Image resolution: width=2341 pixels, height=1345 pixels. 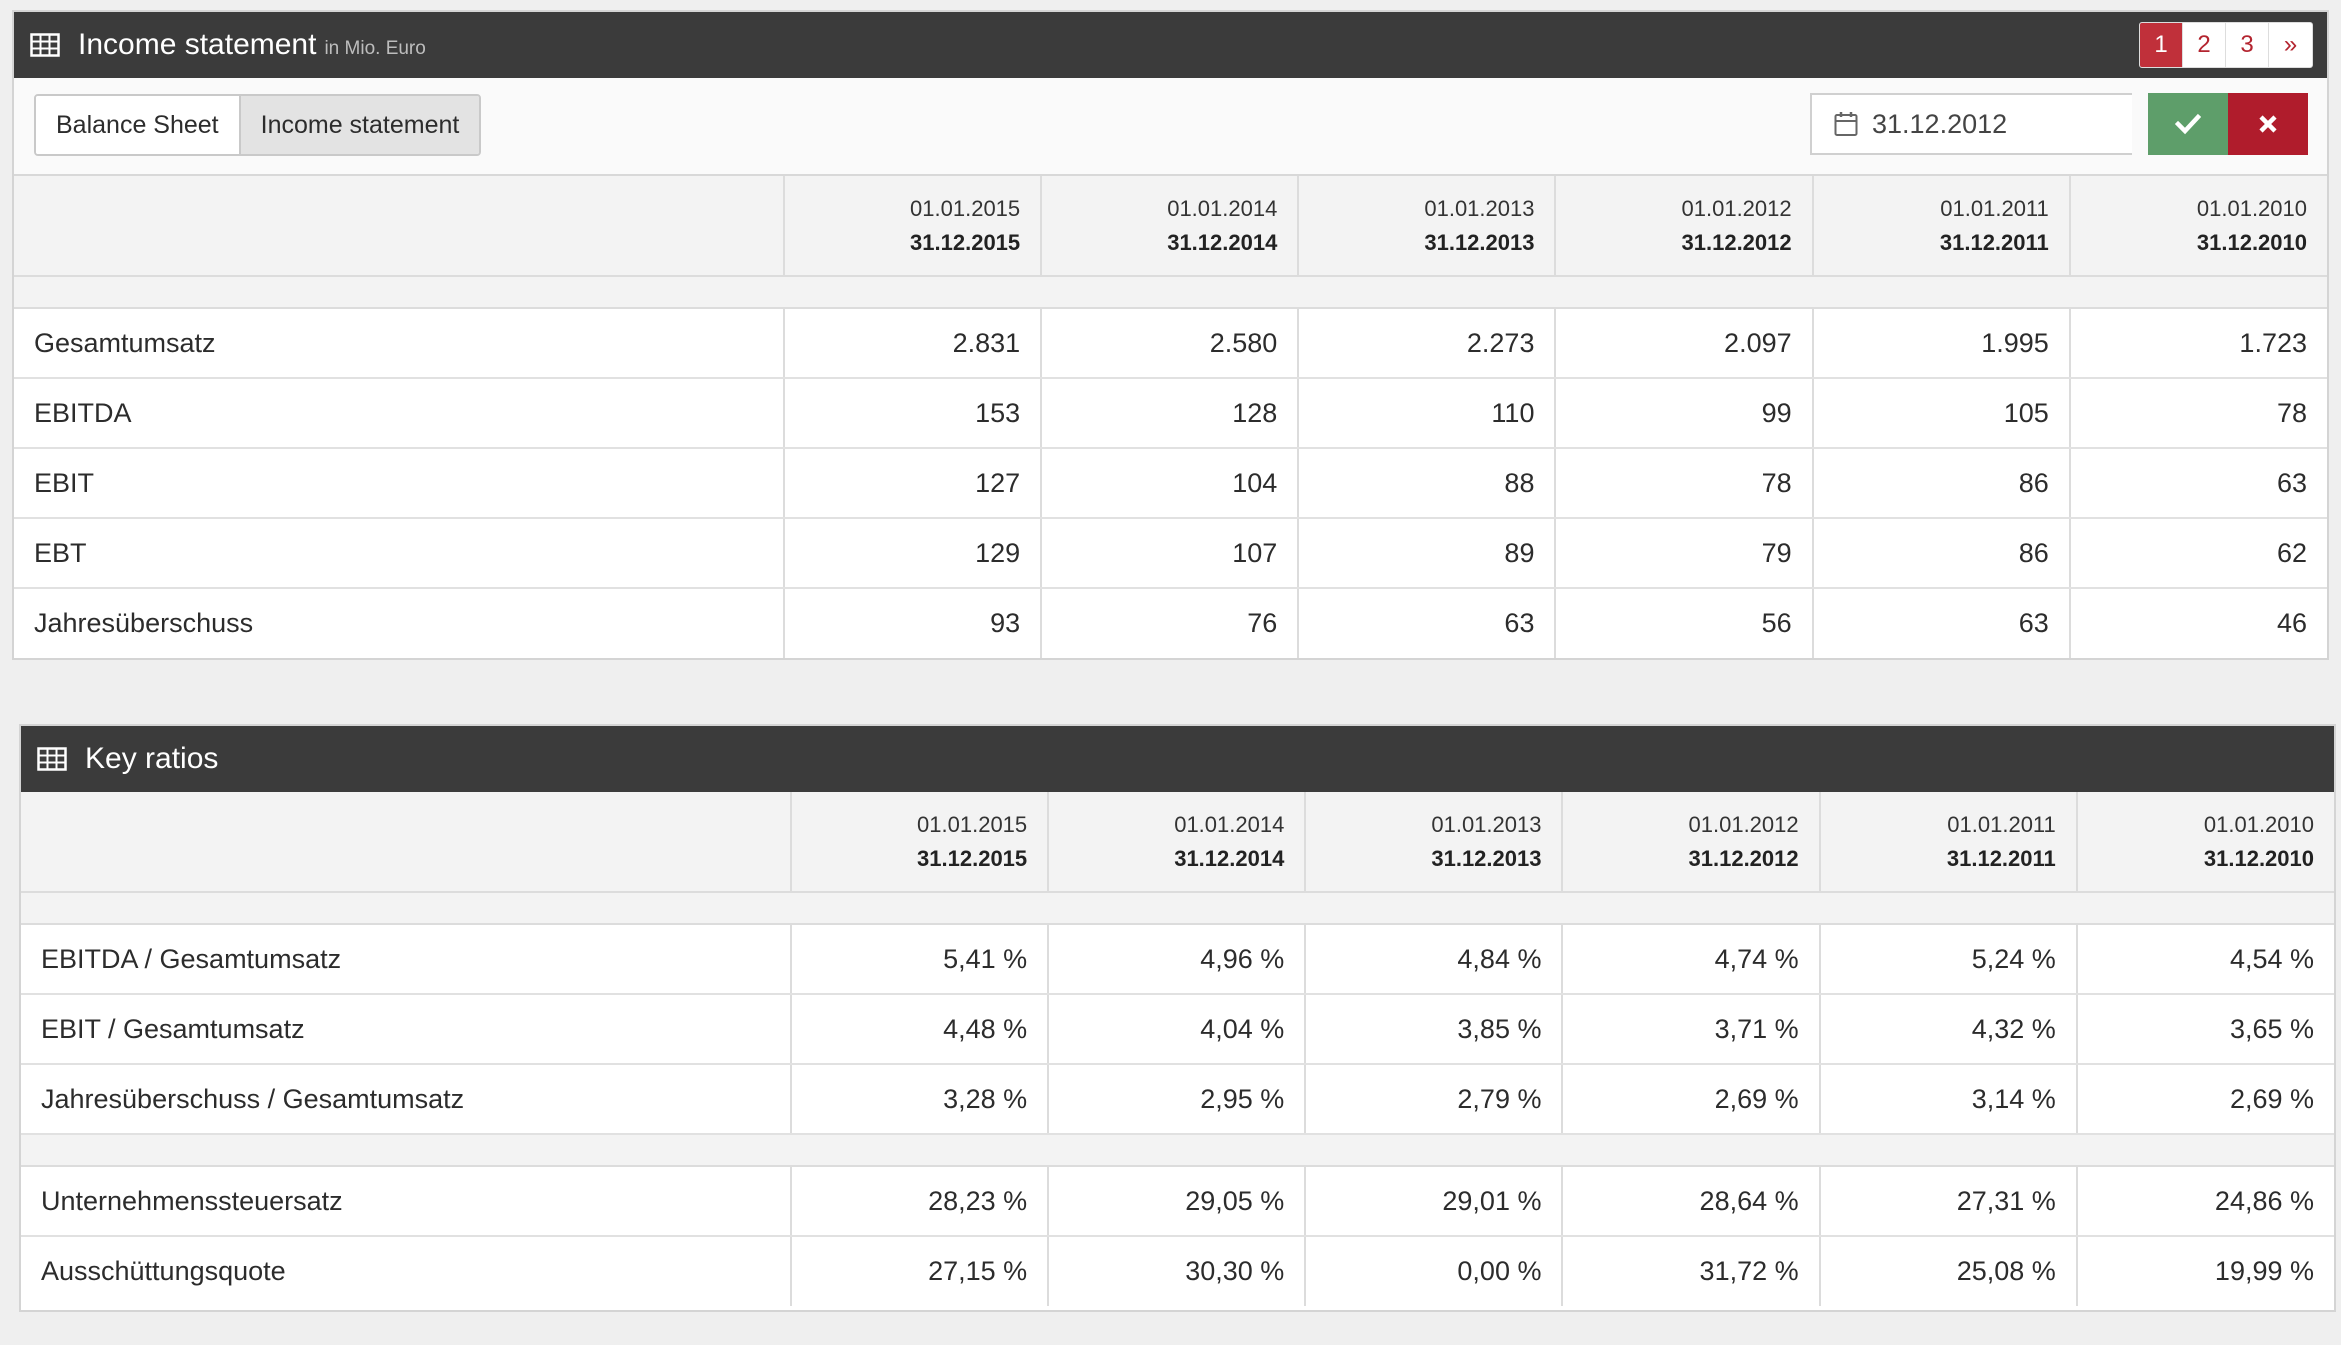 What do you see at coordinates (919, 1201) in the screenshot?
I see `table-cell: 28,23 %` at bounding box center [919, 1201].